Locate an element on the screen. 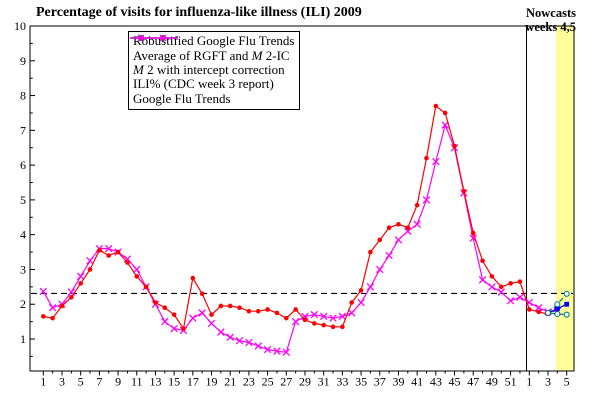 This screenshot has width=600, height=400. nowcast-annotation: Nowcasts weeks 4,5 is located at coordinates (550, 20).